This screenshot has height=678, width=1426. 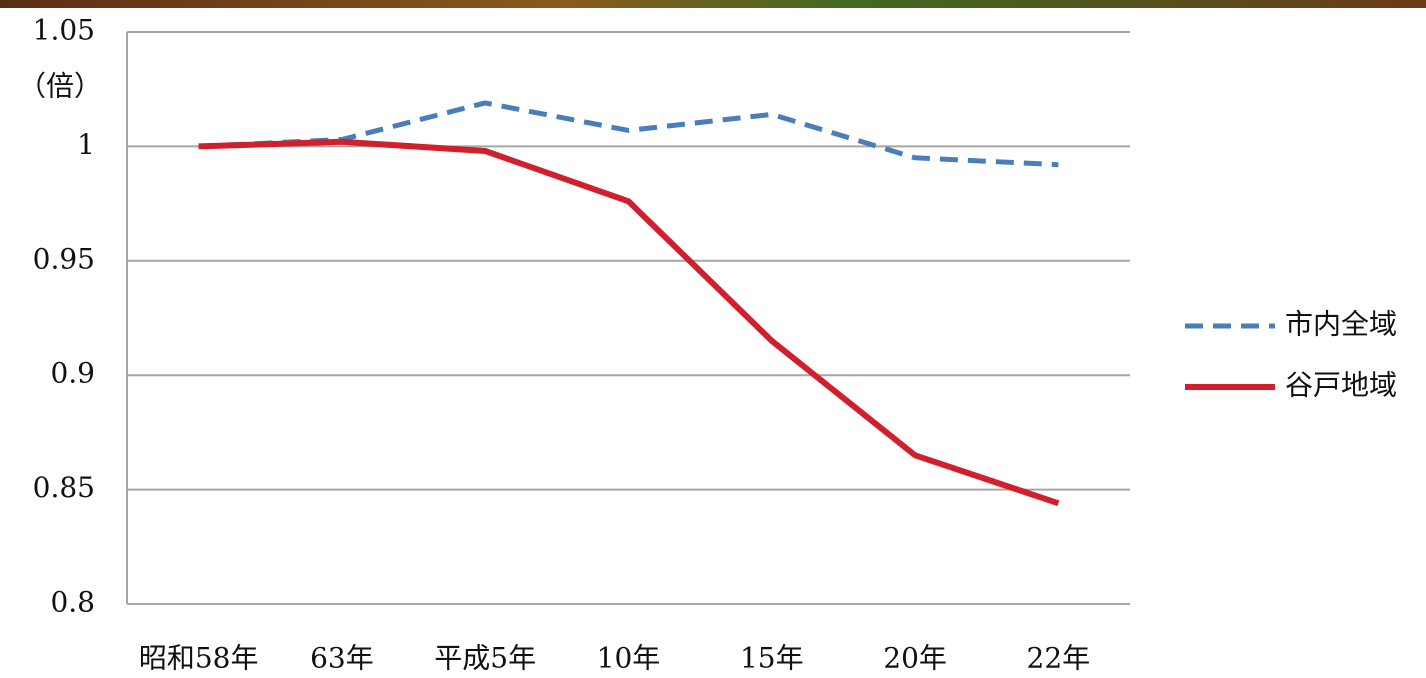 What do you see at coordinates (72, 373) in the screenshot?
I see `y-tick-label: 0.9` at bounding box center [72, 373].